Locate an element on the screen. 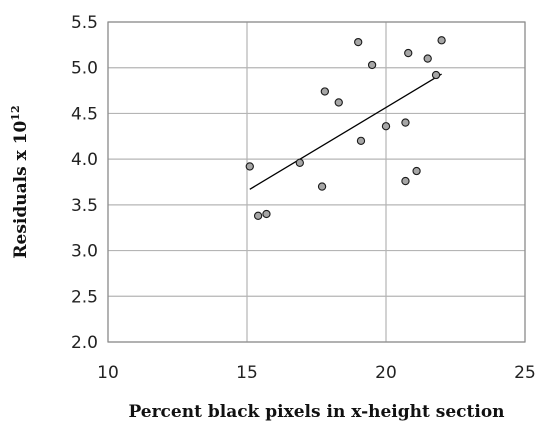 The image size is (550, 435). y-tick-label: 2.0 is located at coordinates (84, 343).